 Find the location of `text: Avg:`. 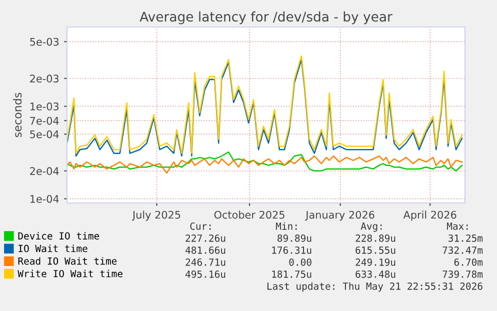

text: Avg: is located at coordinates (371, 227).